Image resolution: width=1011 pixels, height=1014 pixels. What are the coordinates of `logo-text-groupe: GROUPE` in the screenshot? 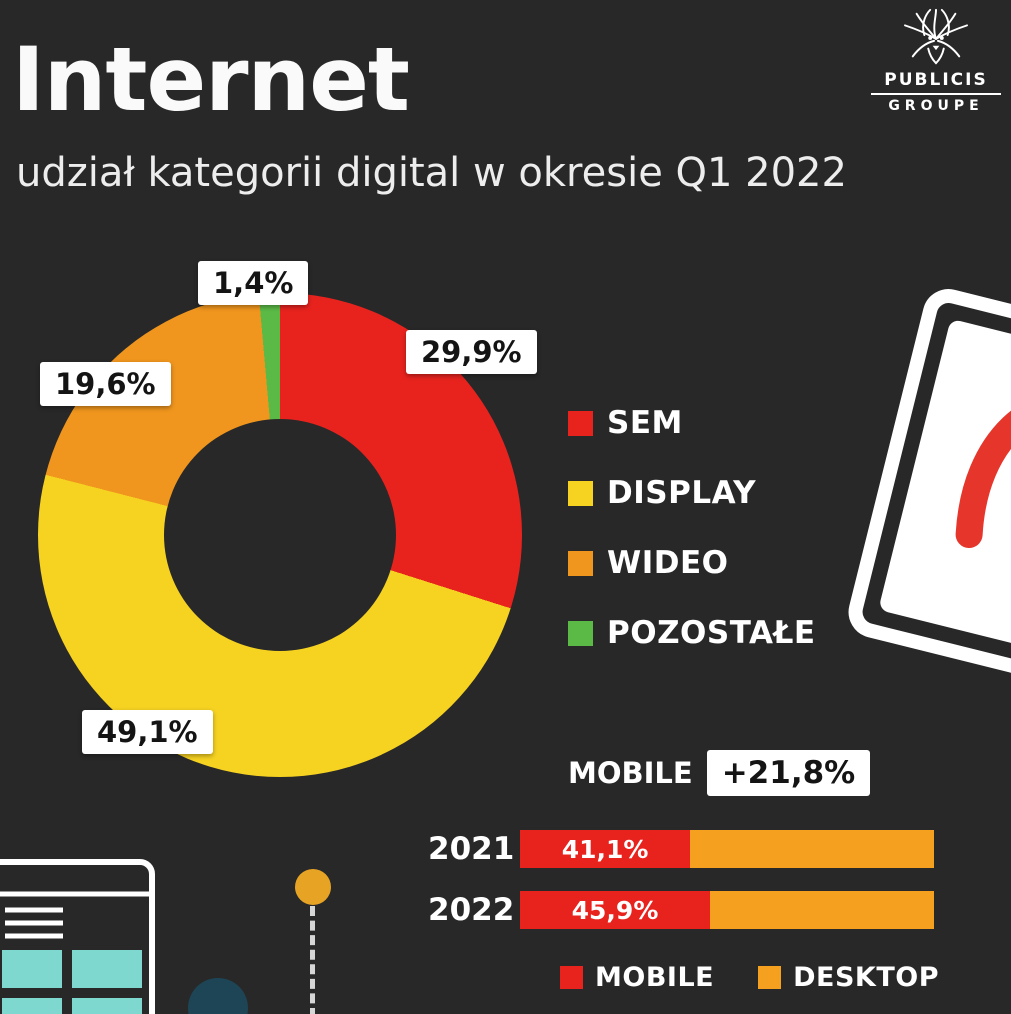 It's located at (936, 103).